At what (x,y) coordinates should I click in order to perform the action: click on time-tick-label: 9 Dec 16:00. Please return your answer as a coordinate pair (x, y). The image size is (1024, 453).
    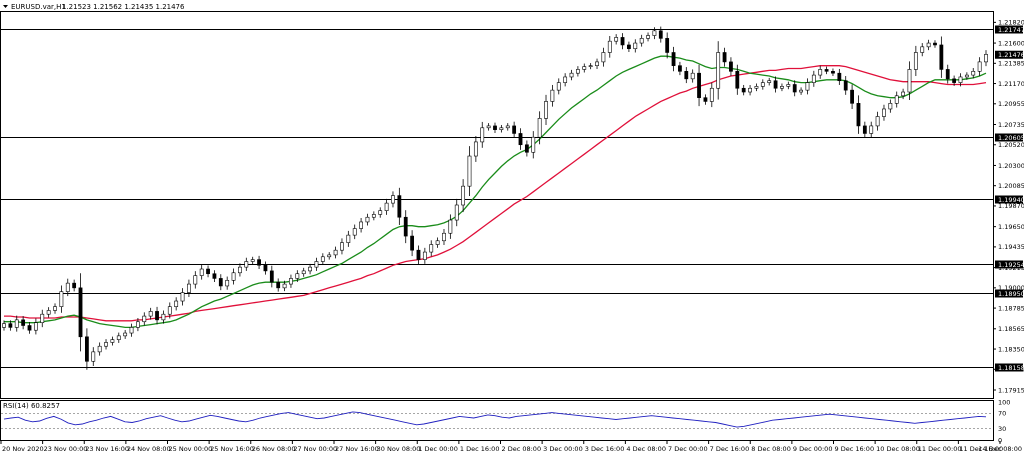
    Looking at the image, I should click on (855, 449).